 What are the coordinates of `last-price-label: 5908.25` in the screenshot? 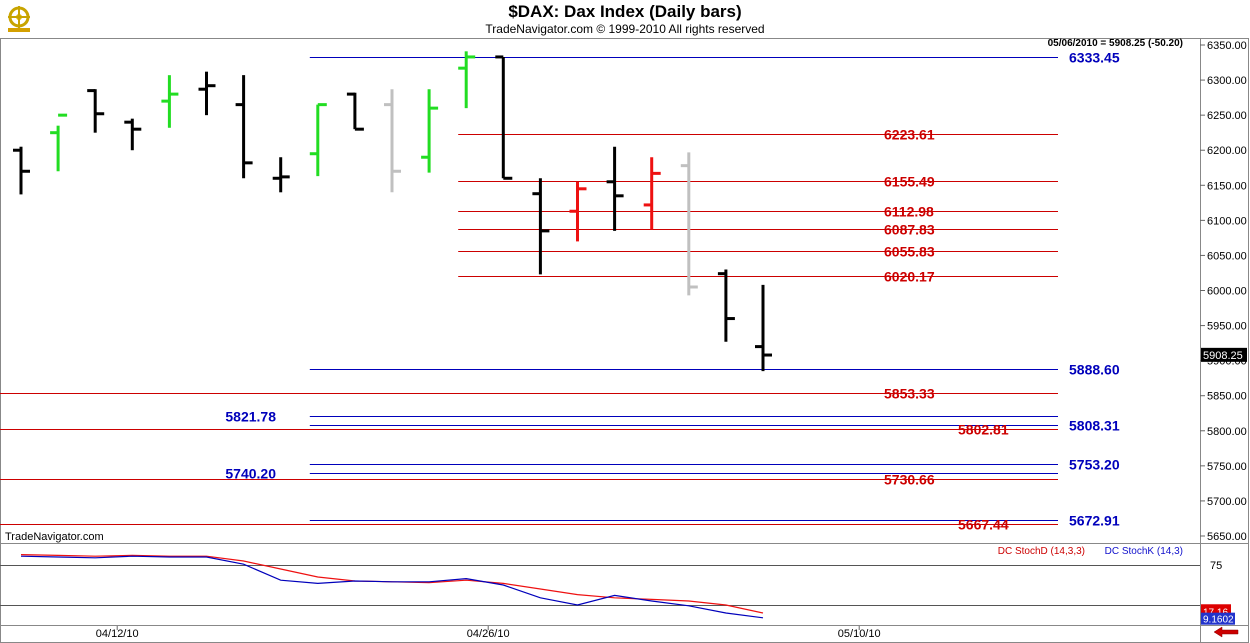 It's located at (1223, 356).